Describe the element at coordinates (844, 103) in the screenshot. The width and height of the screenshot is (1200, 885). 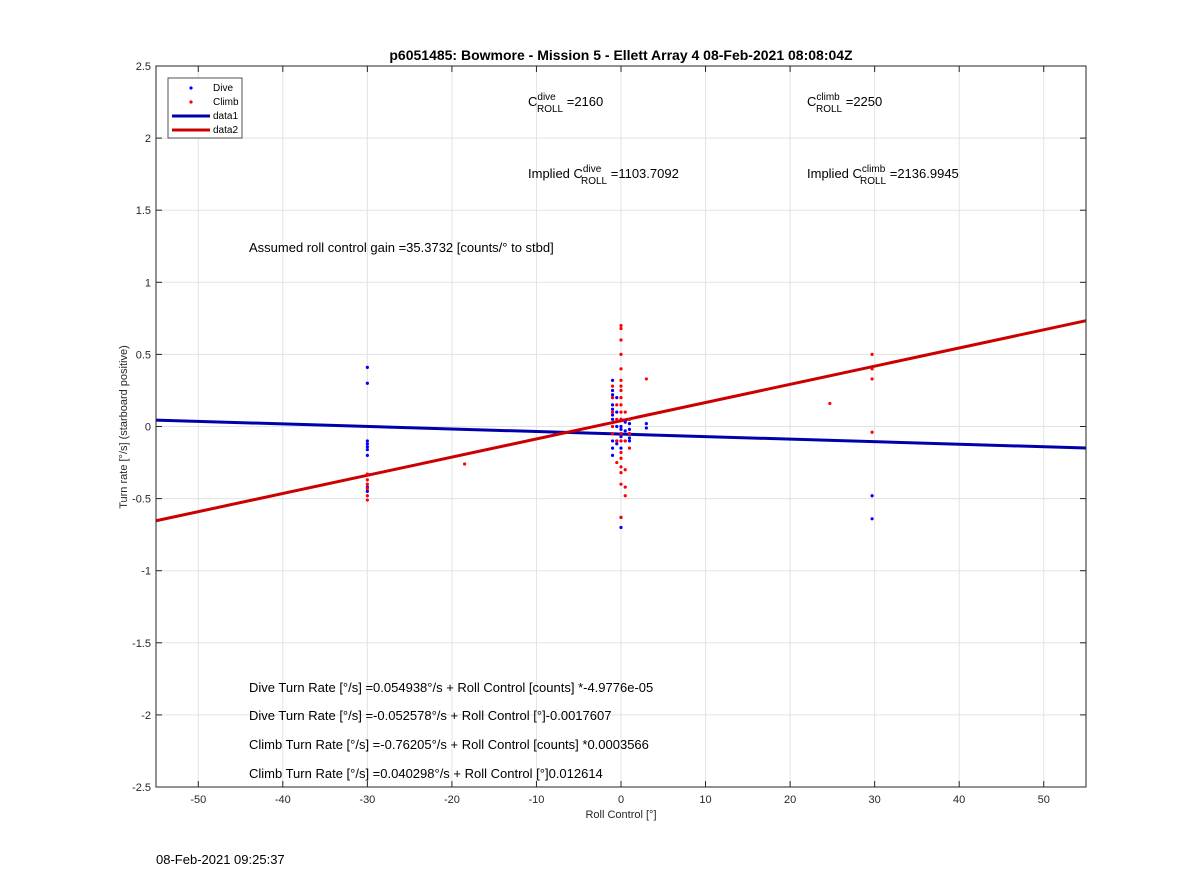
I see `c-climb-annotation: Cclimb ROLL =2250` at that location.